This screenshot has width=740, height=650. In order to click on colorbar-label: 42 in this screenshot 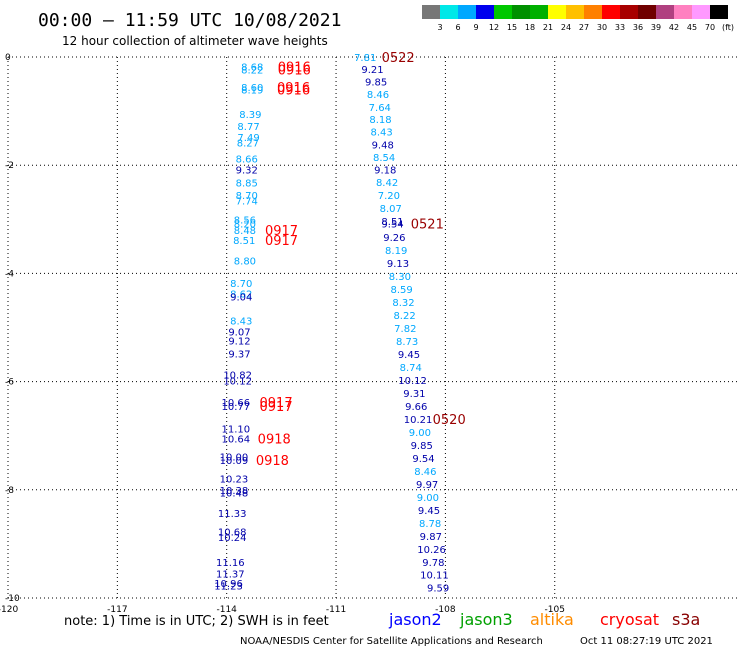, I will do `click(674, 27)`.